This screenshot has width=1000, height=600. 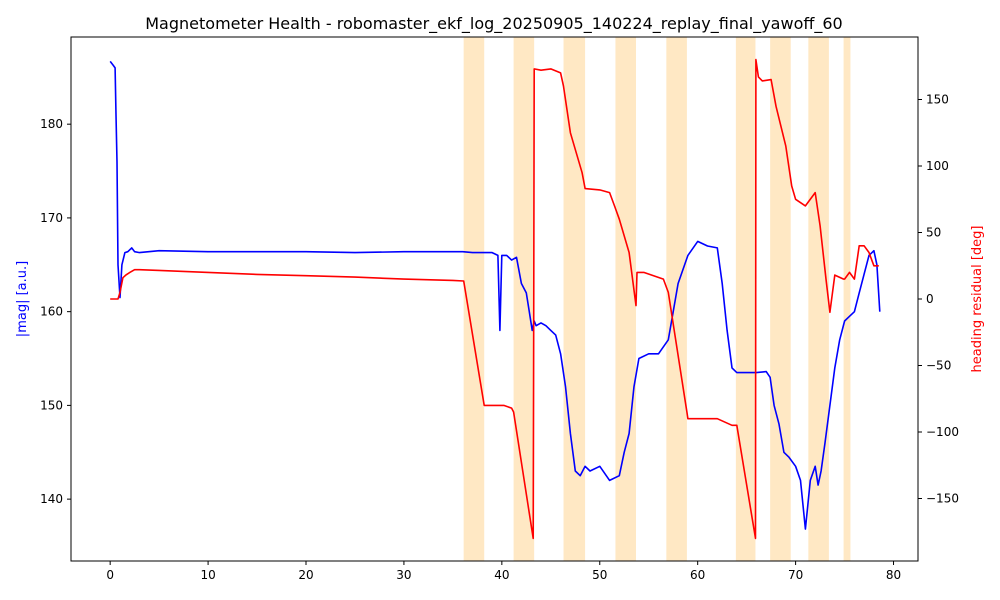 What do you see at coordinates (207, 575) in the screenshot?
I see `x-tick-label: 10` at bounding box center [207, 575].